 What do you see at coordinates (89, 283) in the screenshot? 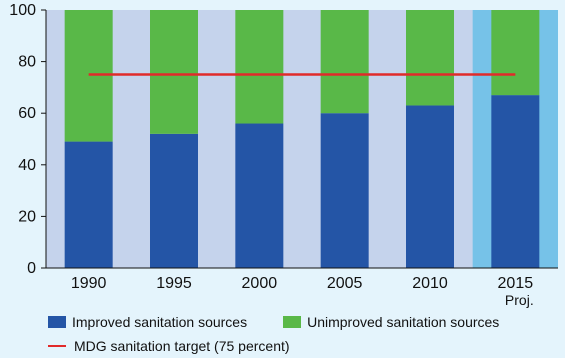
I see `x-tick-label-1990: 1990` at bounding box center [89, 283].